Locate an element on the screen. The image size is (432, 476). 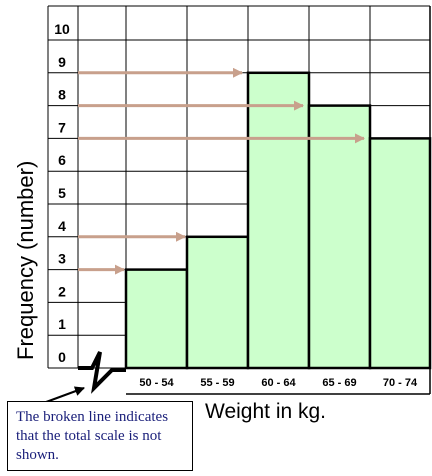
y-tick-label: 10 is located at coordinates (62, 29).